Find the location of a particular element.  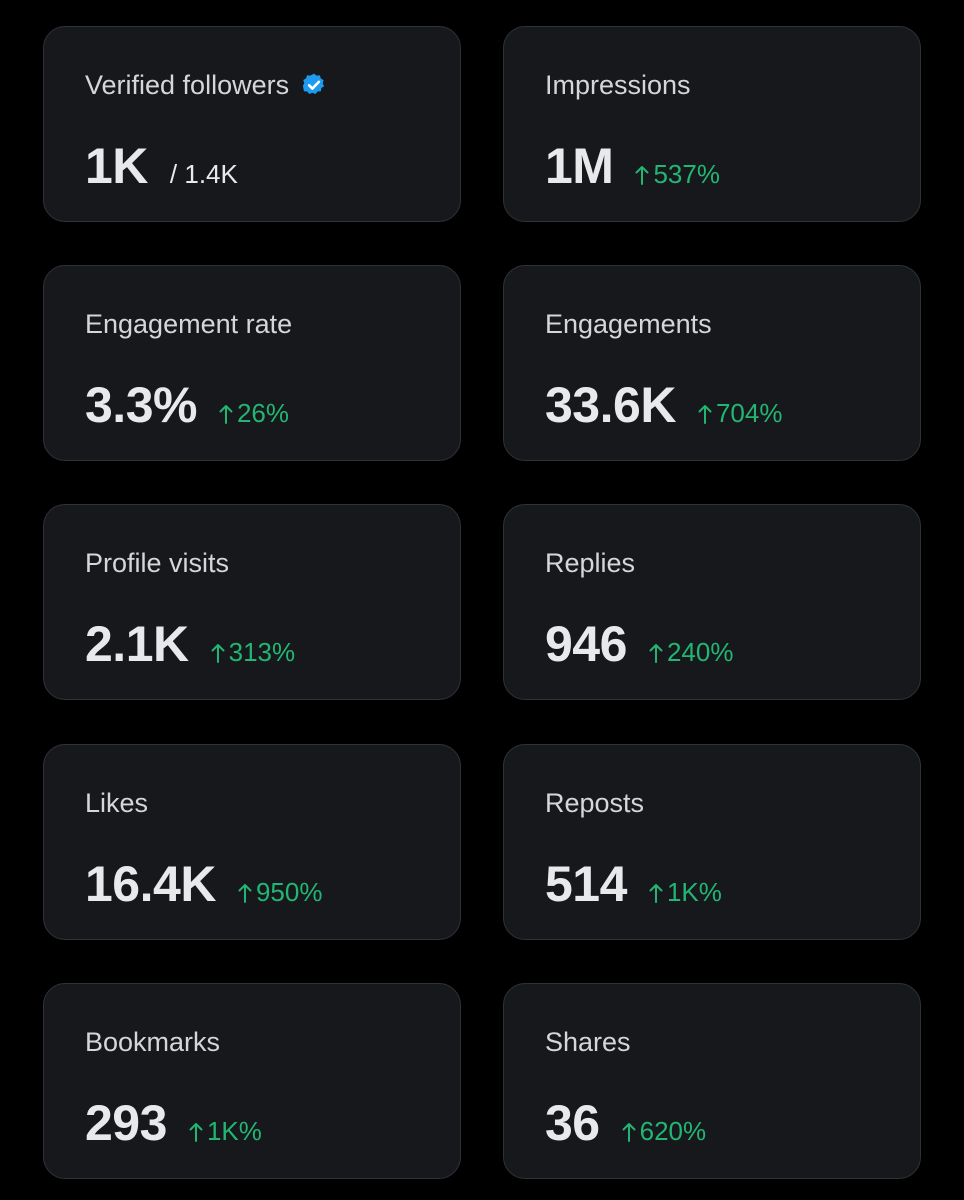

card-value: 1M is located at coordinates (579, 166).